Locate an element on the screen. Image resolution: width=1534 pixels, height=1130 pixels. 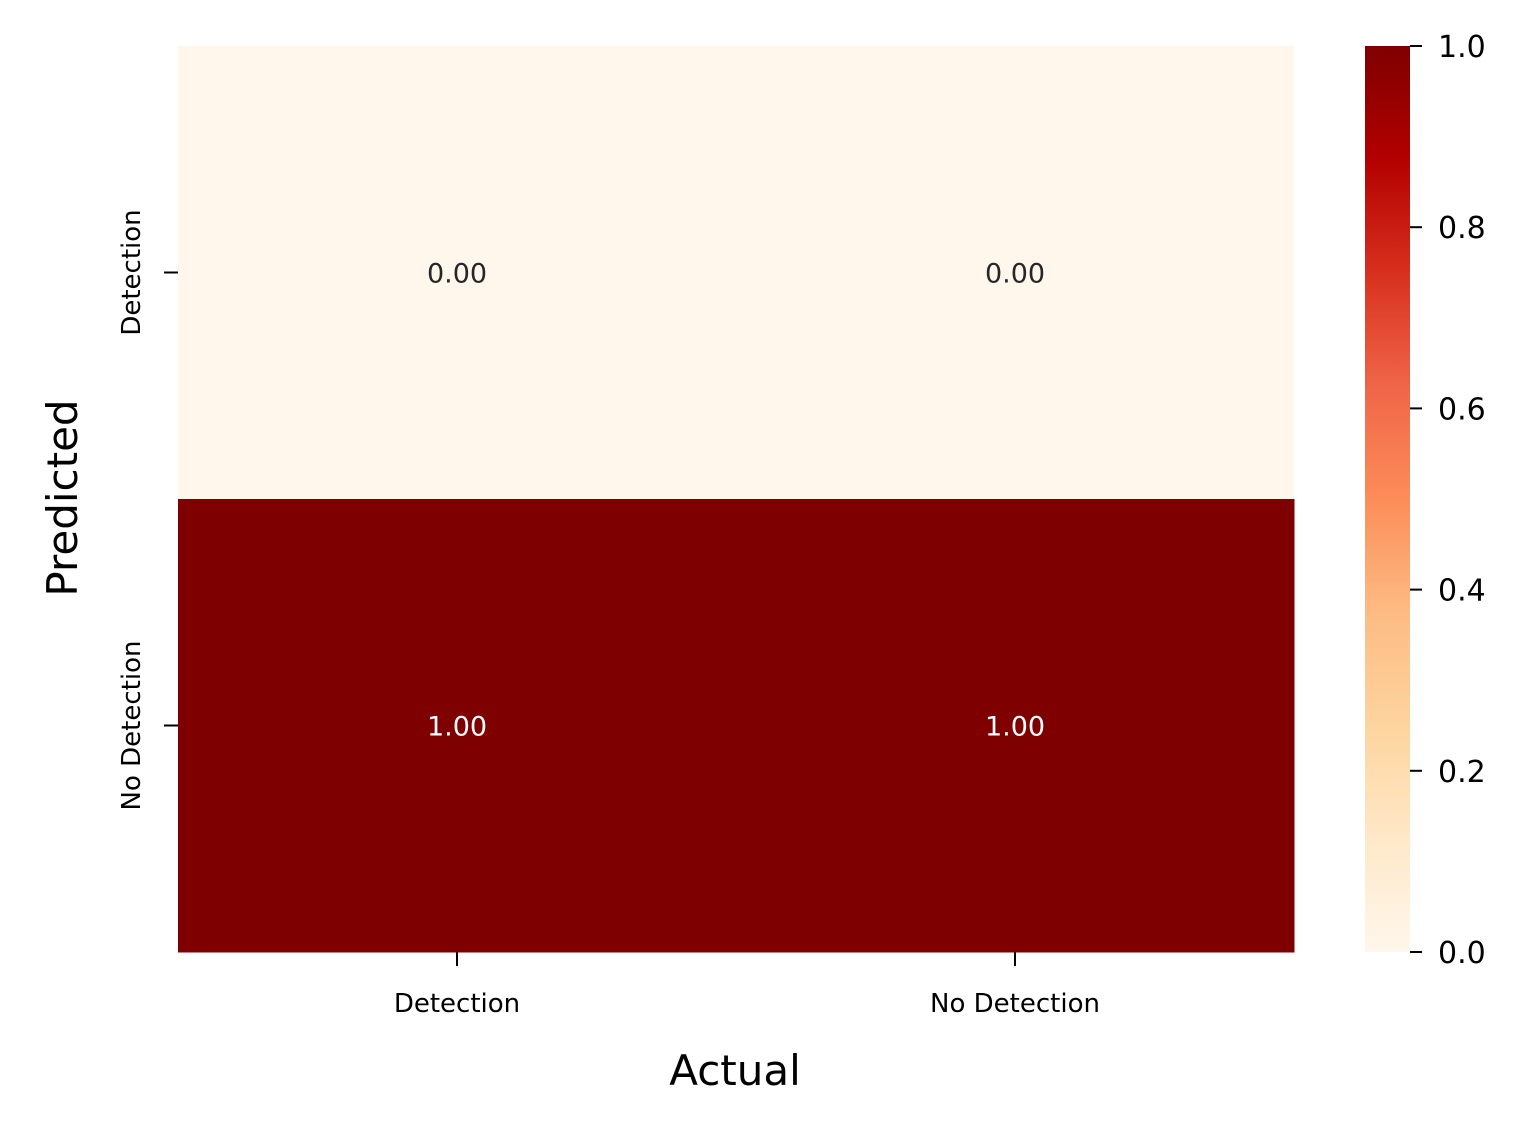
y-tick-label: Detection is located at coordinates (132, 272).